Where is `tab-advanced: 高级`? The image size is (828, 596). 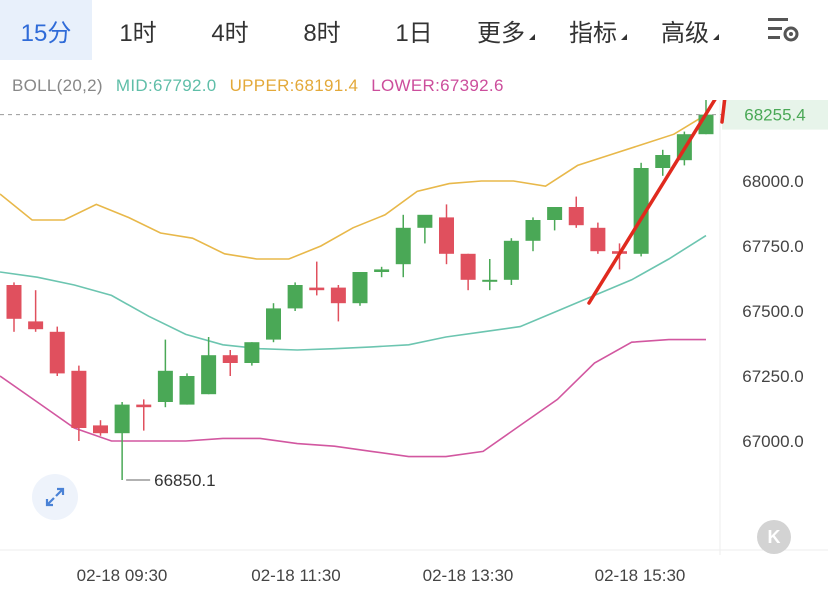 tab-advanced: 高级 is located at coordinates (690, 30).